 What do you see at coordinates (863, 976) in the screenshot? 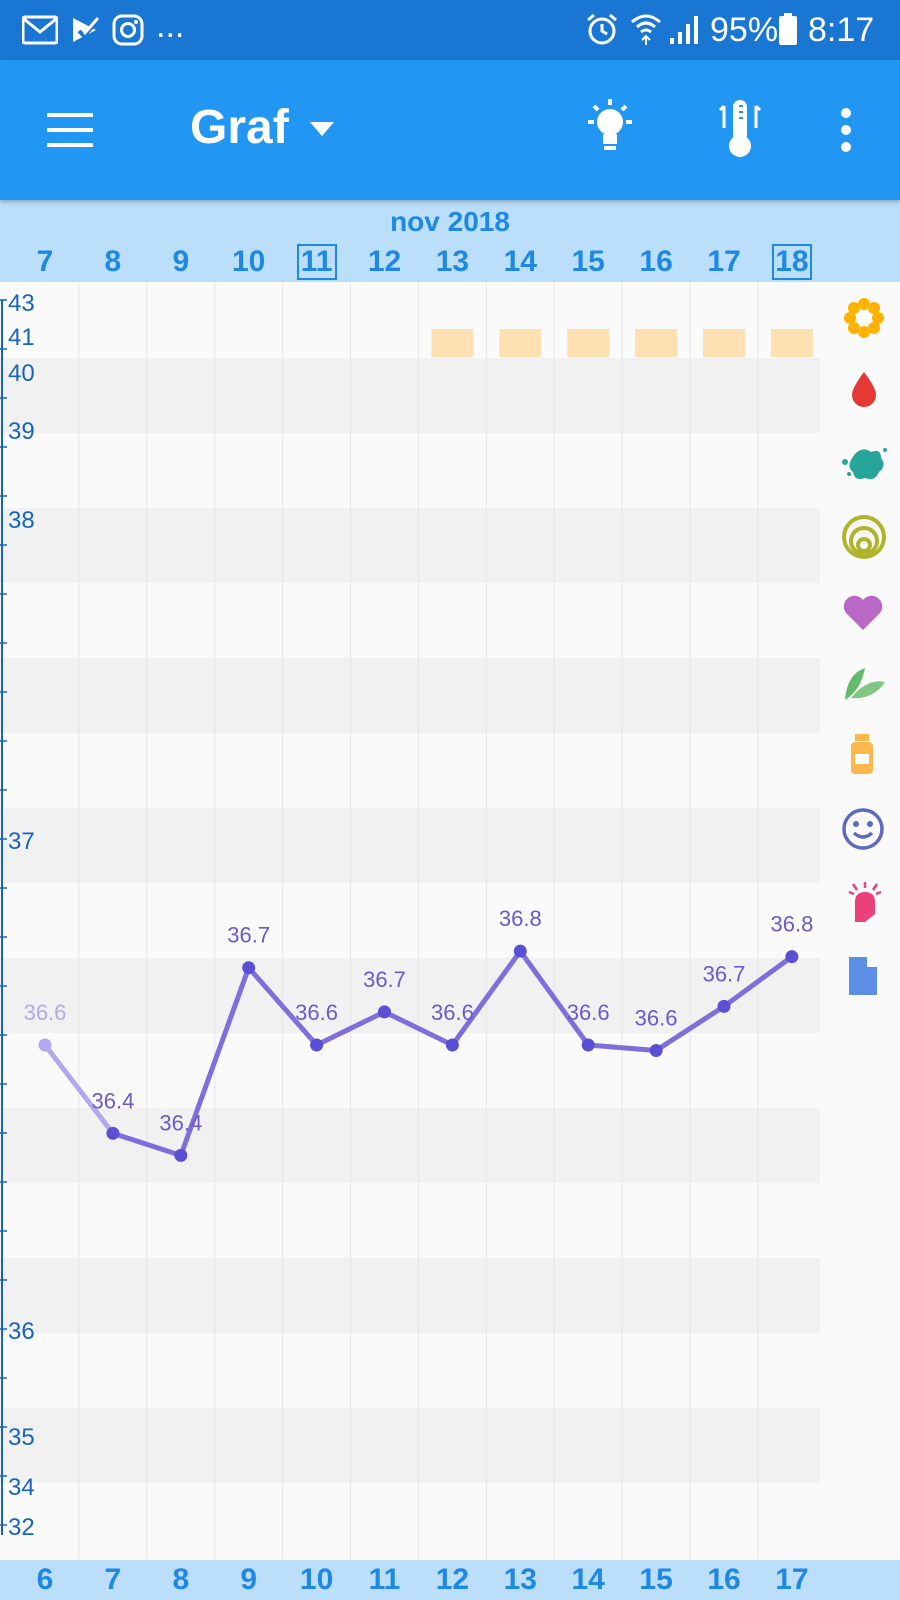
I see `note-icon` at bounding box center [863, 976].